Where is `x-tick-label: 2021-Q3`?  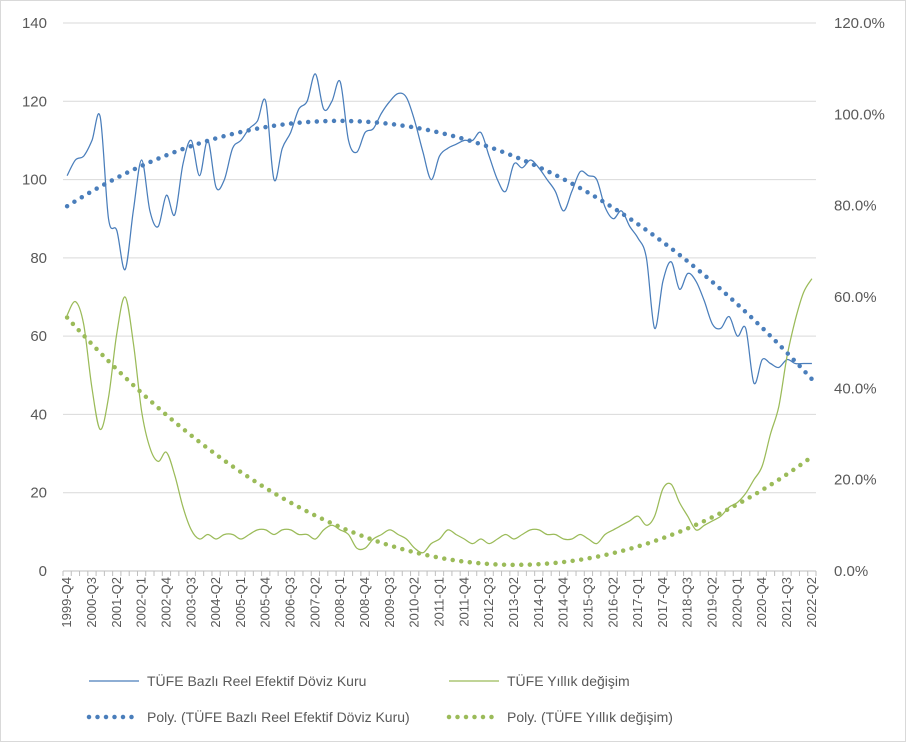 x-tick-label: 2021-Q3 is located at coordinates (786, 602).